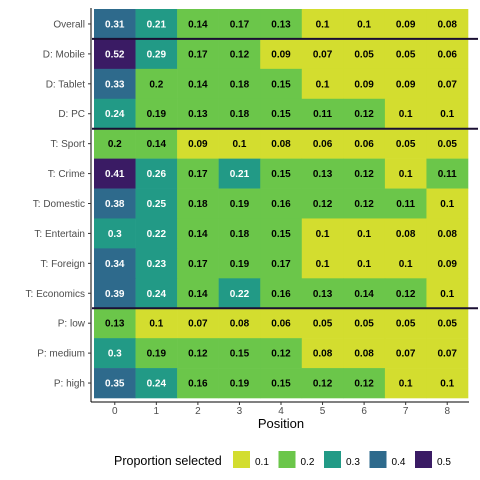 Image resolution: width=480 pixels, height=480 pixels. Describe the element at coordinates (406, 411) in the screenshot. I see `x-tick-label: 7` at that location.